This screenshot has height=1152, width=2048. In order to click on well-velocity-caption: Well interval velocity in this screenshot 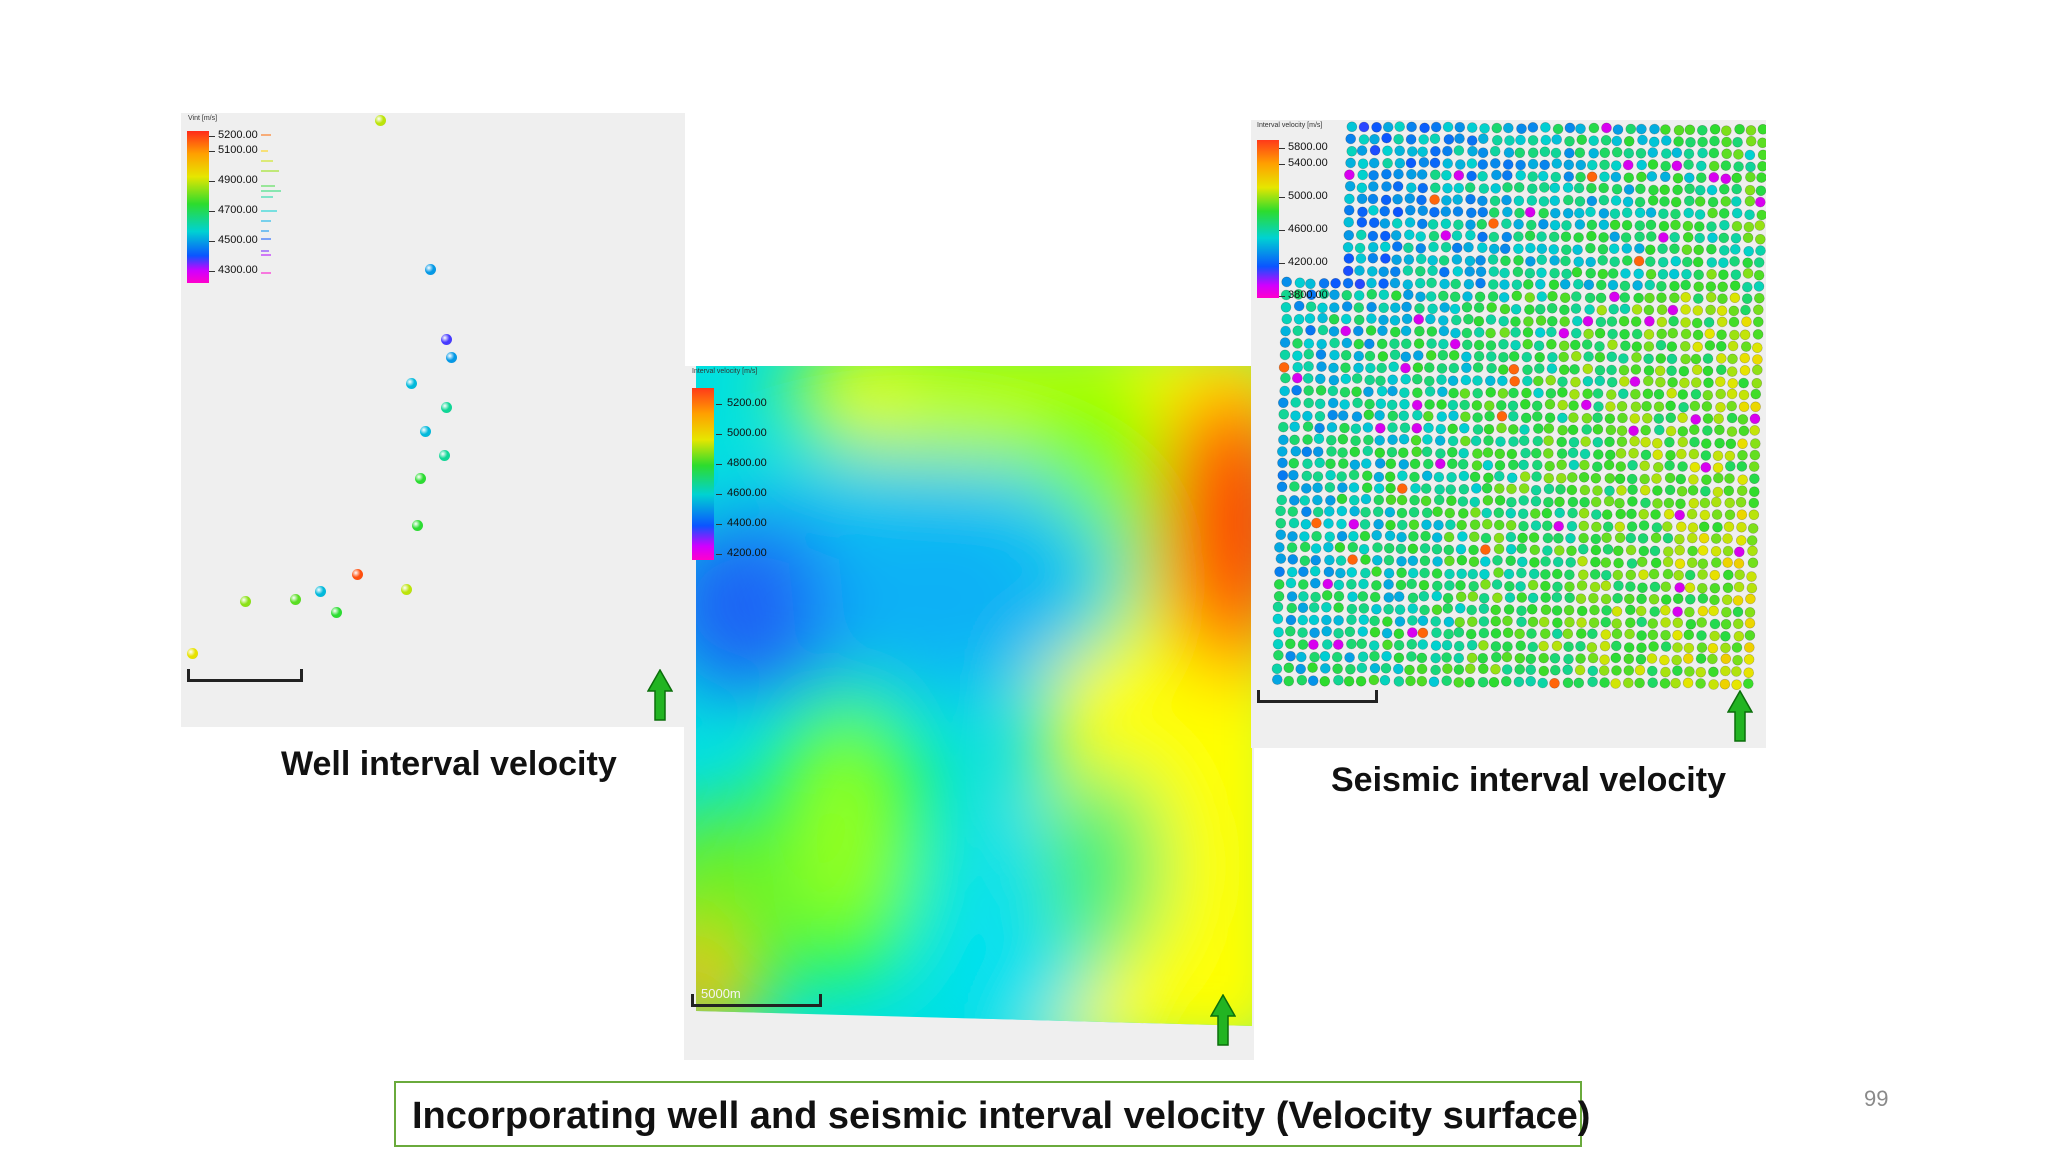, I will do `click(449, 764)`.